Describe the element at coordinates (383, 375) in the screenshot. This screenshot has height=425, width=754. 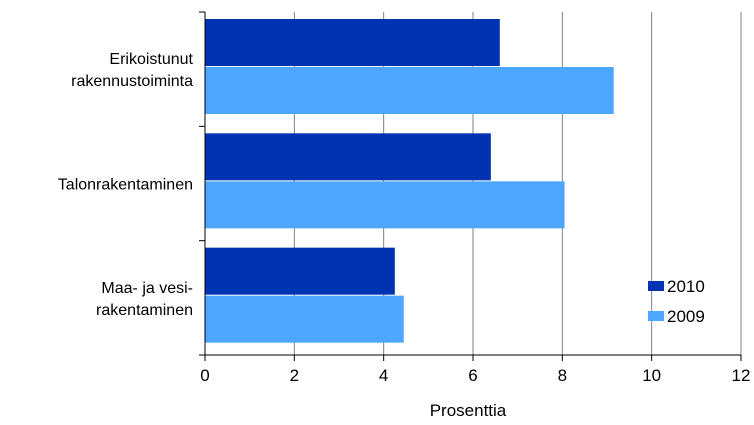
I see `x-tick-label-4: 4` at that location.